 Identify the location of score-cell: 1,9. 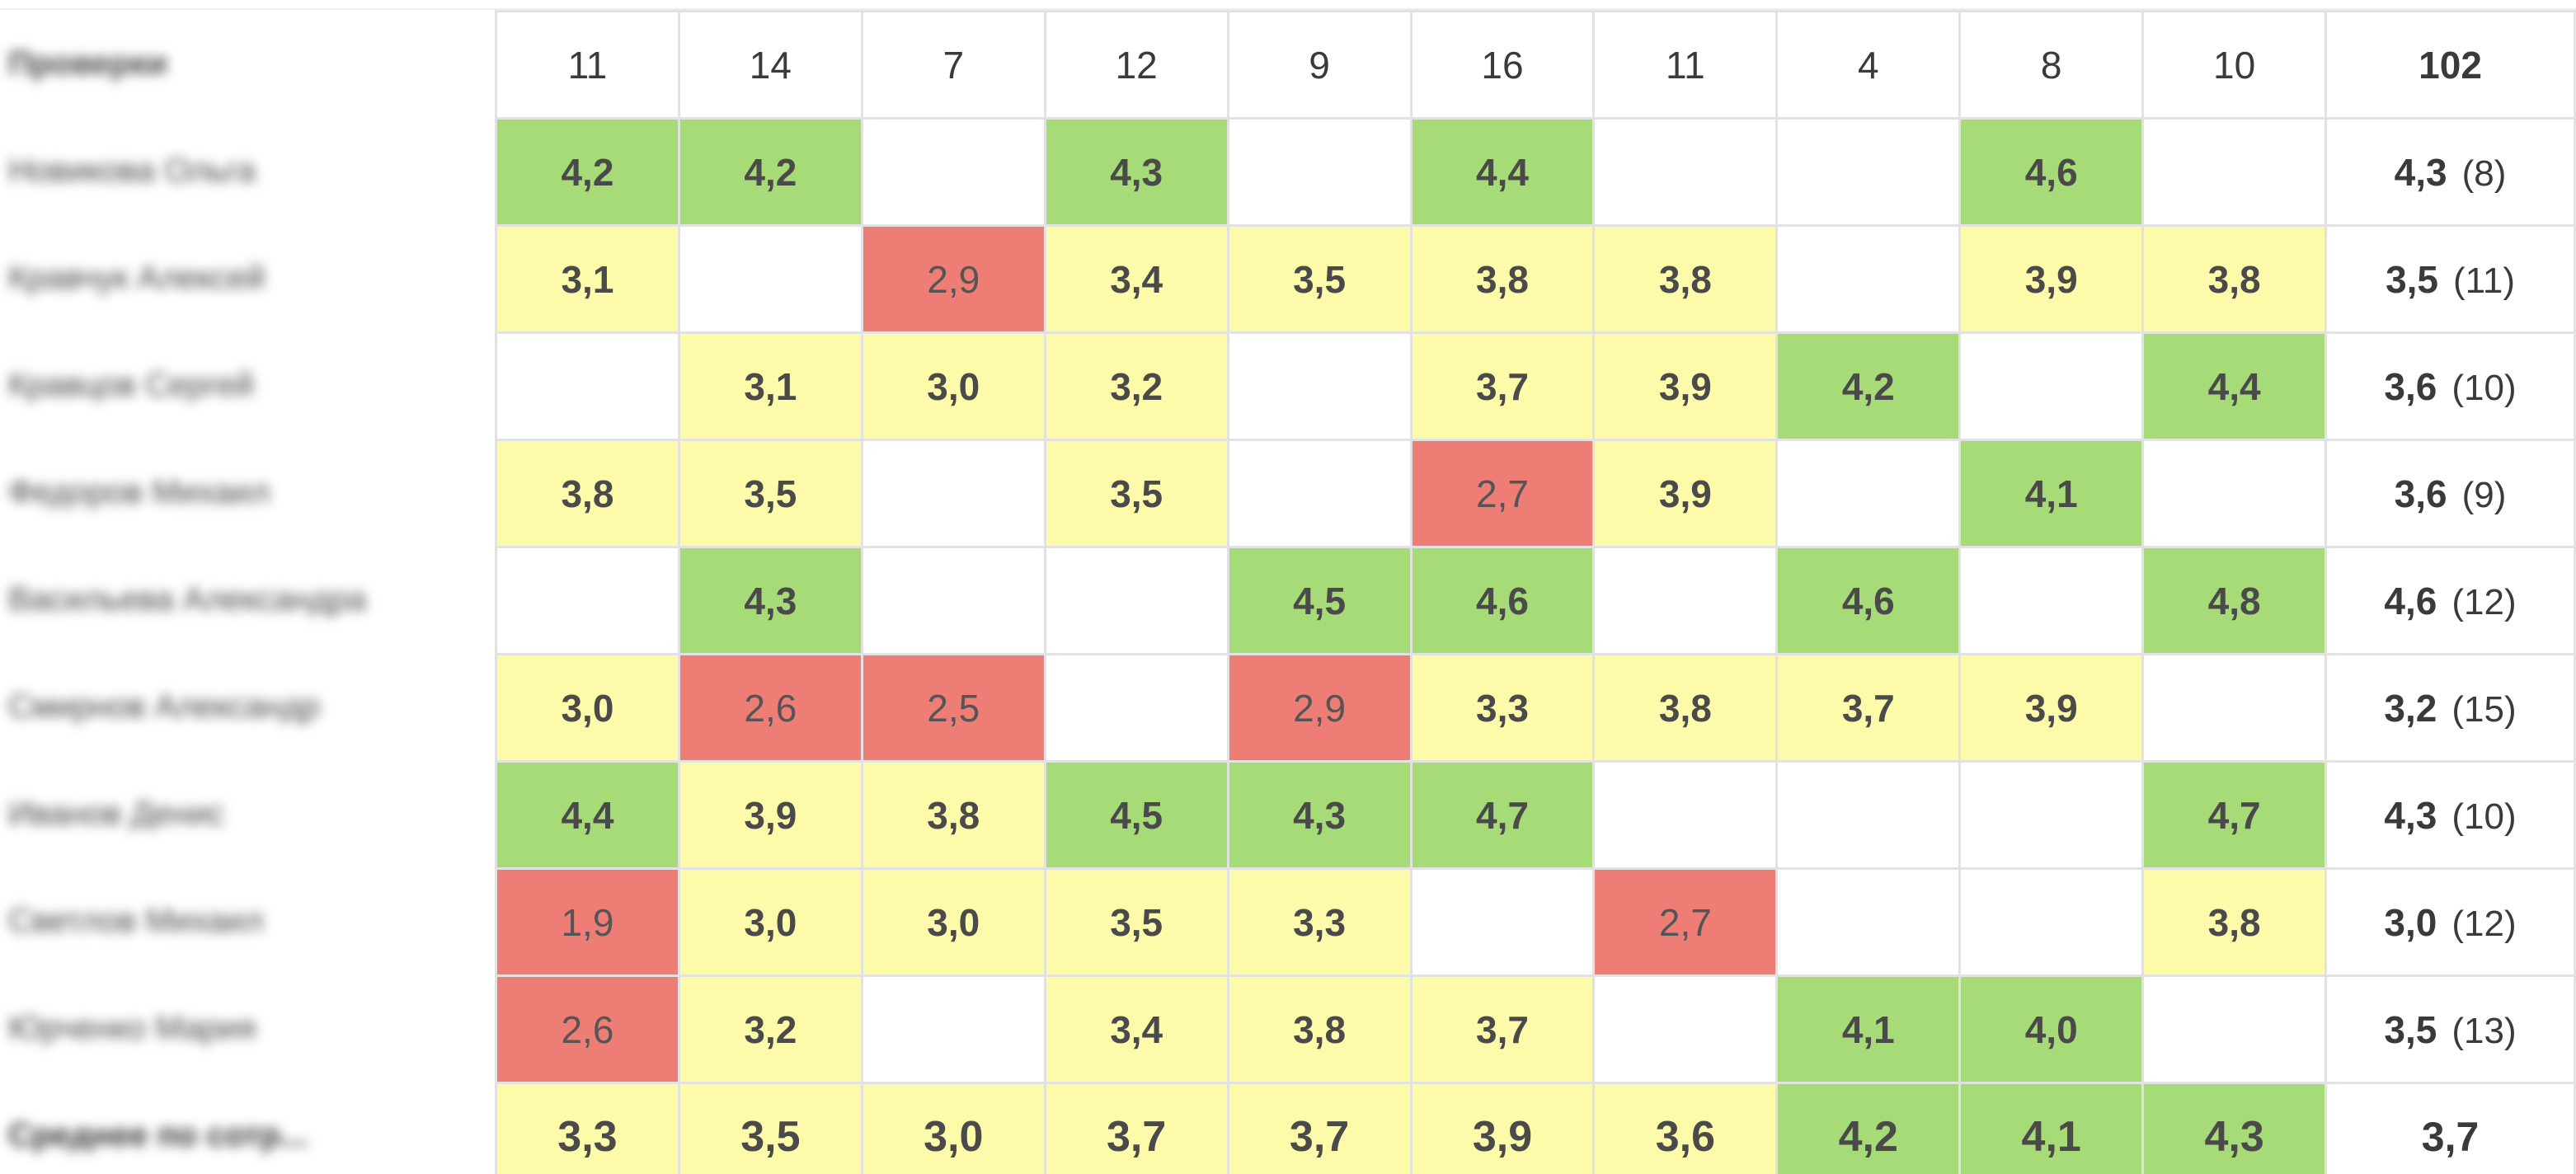
(587, 922).